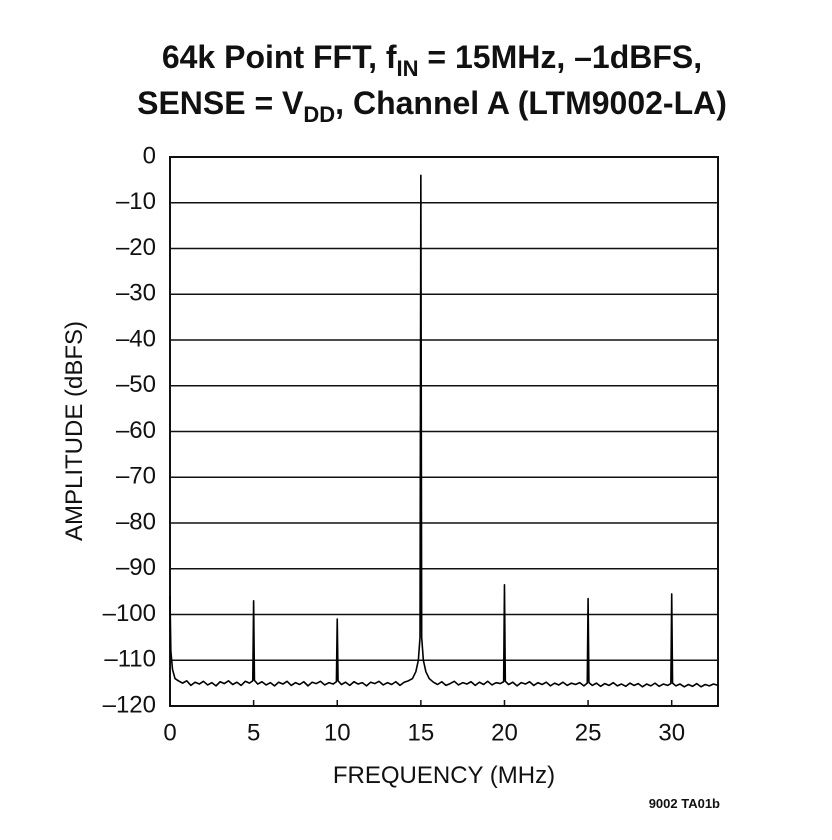 The width and height of the screenshot is (832, 840). I want to click on x-axis-label: FREQUENCY (MHz), so click(444, 775).